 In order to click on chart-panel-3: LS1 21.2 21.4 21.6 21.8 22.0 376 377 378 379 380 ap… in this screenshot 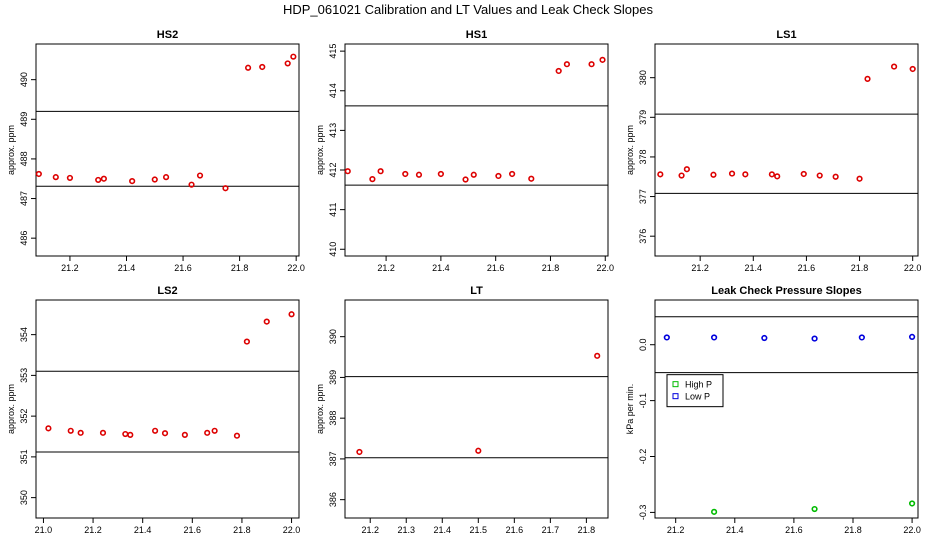, I will do `click(773, 151)`.